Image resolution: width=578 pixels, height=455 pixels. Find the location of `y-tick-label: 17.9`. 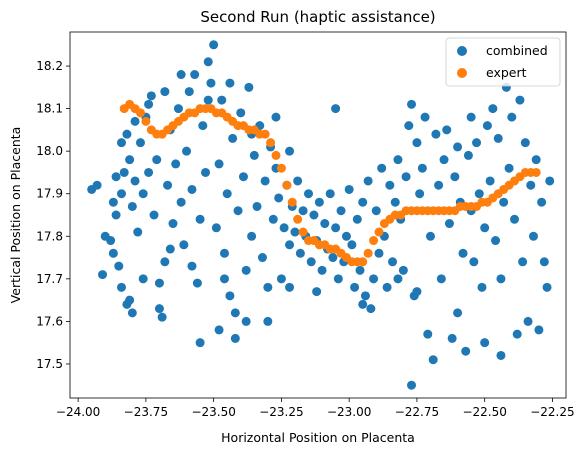

y-tick-label: 17.9 is located at coordinates (49, 194).